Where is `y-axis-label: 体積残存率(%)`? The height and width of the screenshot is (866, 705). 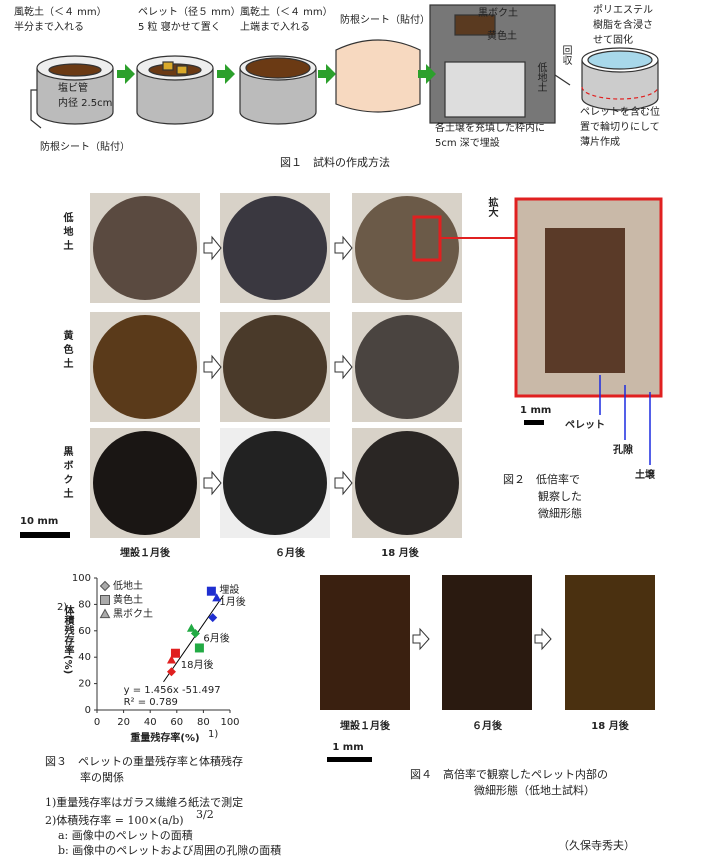 y-axis-label: 体積残存率(%) is located at coordinates (68, 639).